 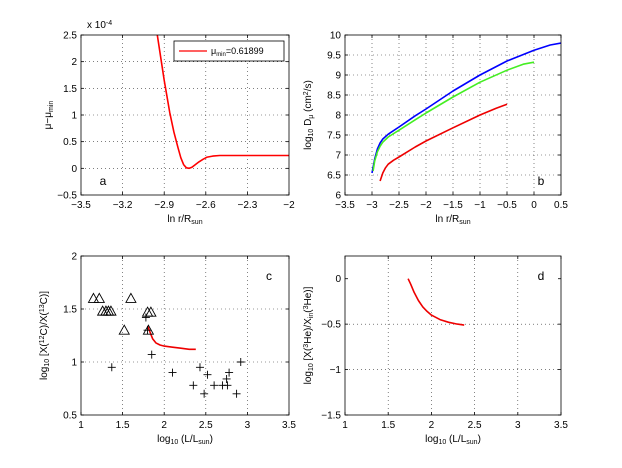 I want to click on x-tick-label-c: 3.5, so click(x=289, y=425).